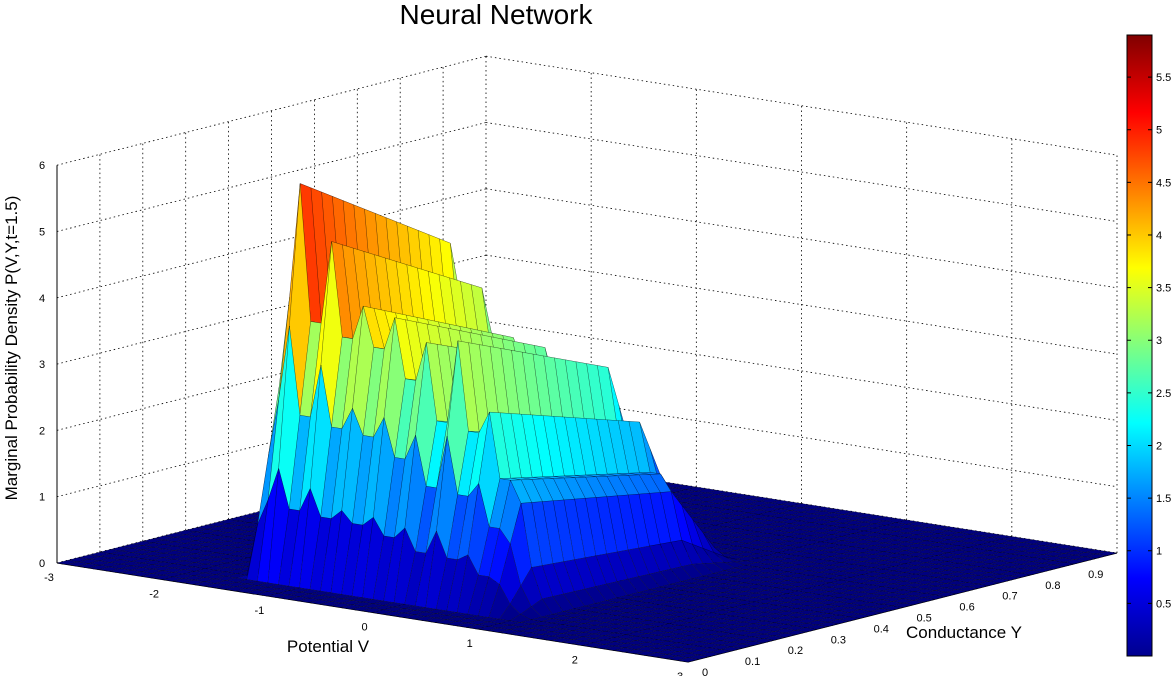 This screenshot has height=676, width=1175. What do you see at coordinates (1159, 131) in the screenshot?
I see `colorbar-tick-label: 5` at bounding box center [1159, 131].